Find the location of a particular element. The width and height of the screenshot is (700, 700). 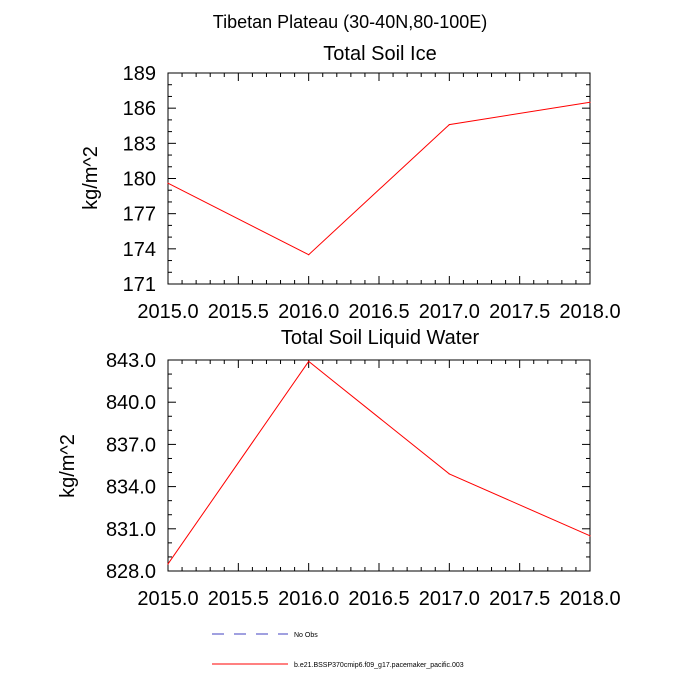

soil-ice-xtick-label: 2016.5 is located at coordinates (378, 312).